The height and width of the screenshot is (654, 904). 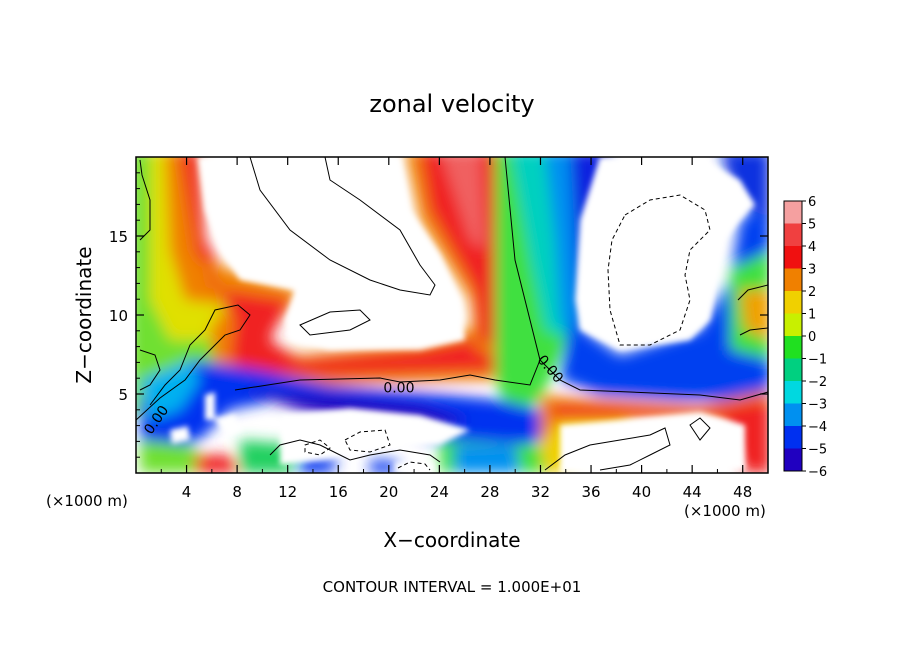 What do you see at coordinates (812, 292) in the screenshot?
I see `colorbar-label: 2` at bounding box center [812, 292].